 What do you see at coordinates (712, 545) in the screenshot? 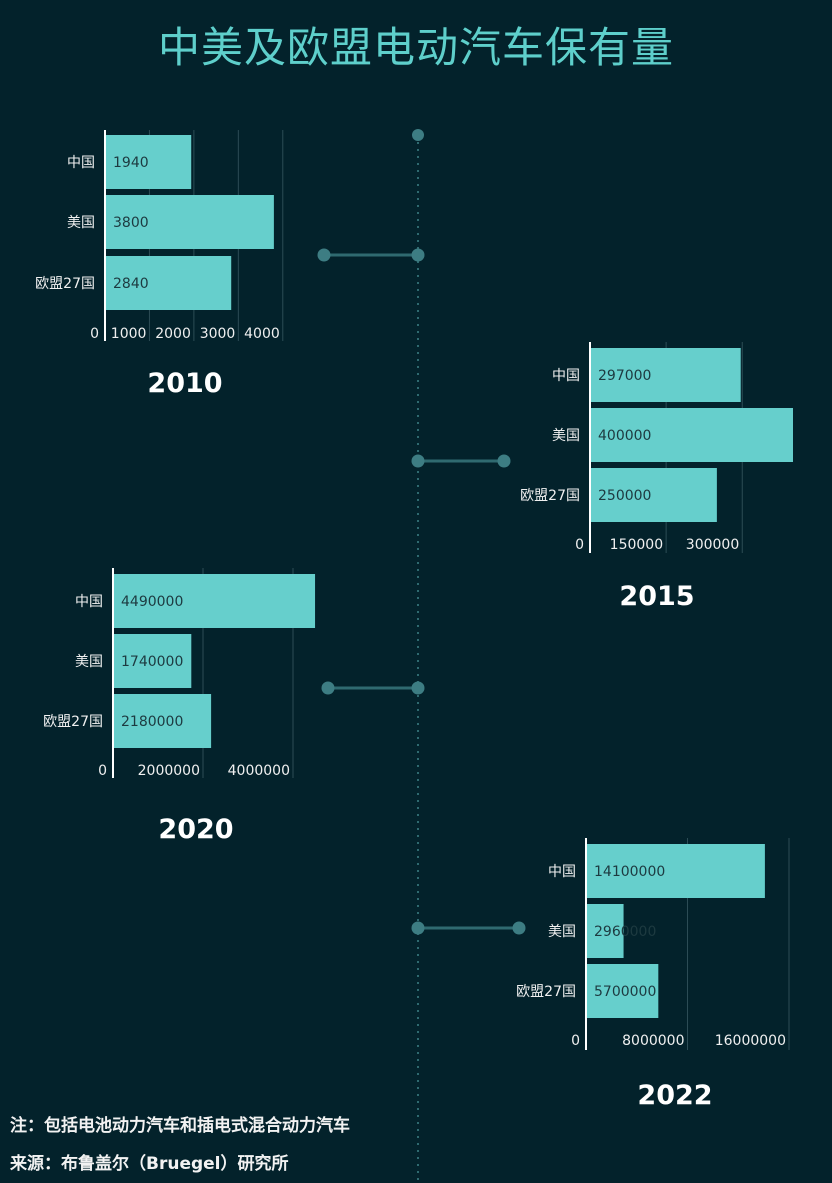
I see `tick-label: 300000` at bounding box center [712, 545].